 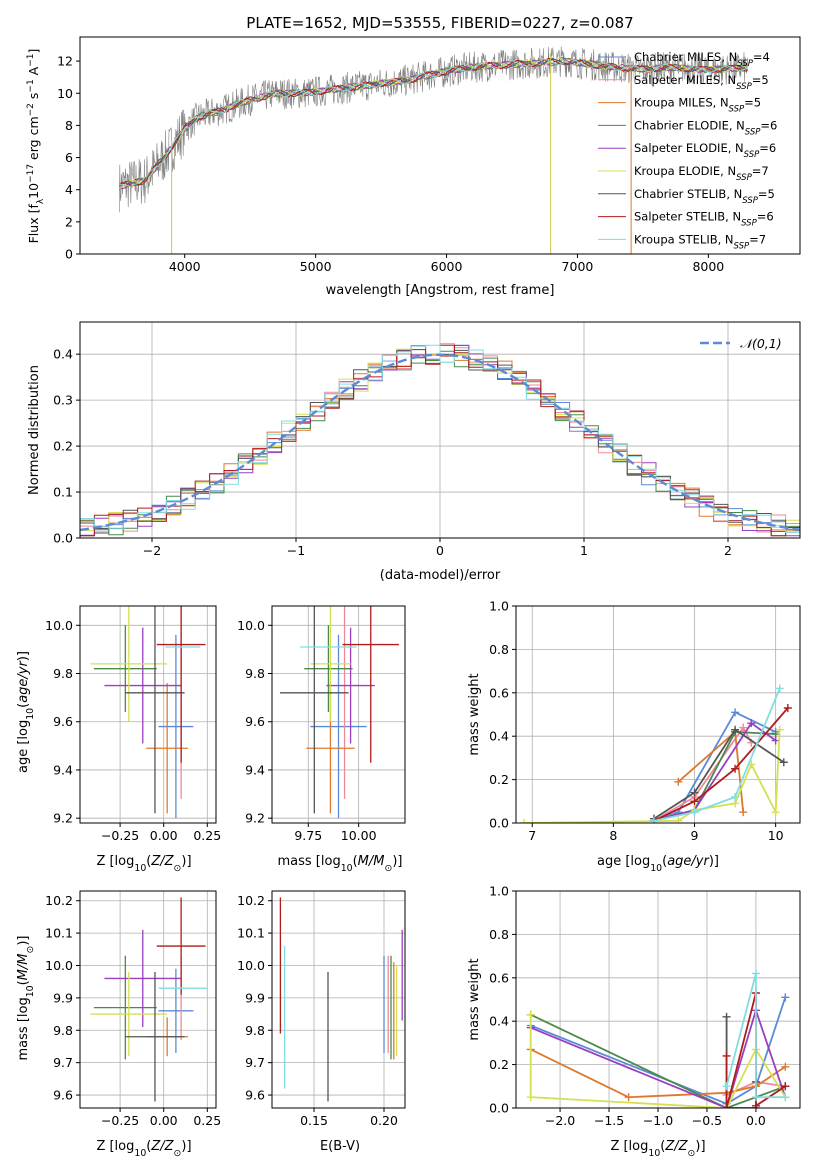 I want to click on y-tick-label: 4, so click(x=69, y=189).